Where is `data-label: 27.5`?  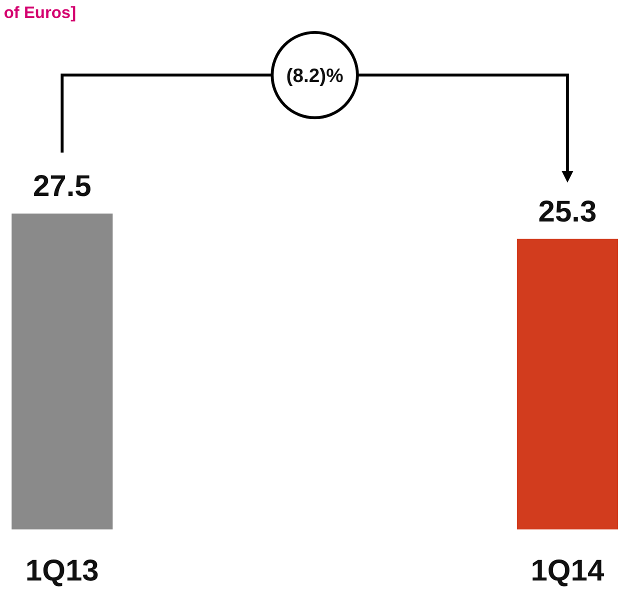
data-label: 27.5 is located at coordinates (62, 187).